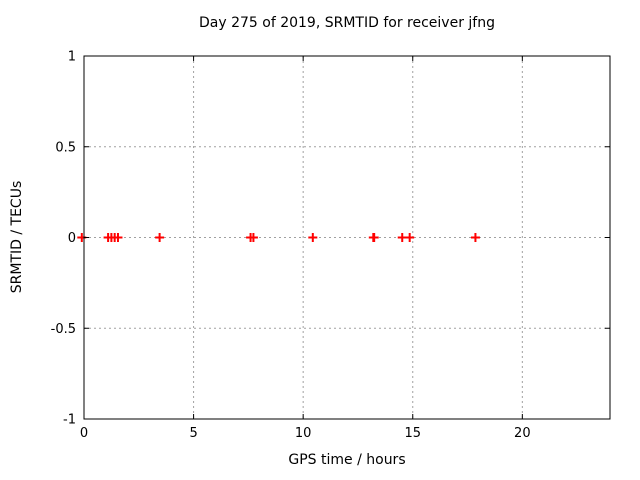 The image size is (640, 480). I want to click on y-tick-label: 0, so click(72, 238).